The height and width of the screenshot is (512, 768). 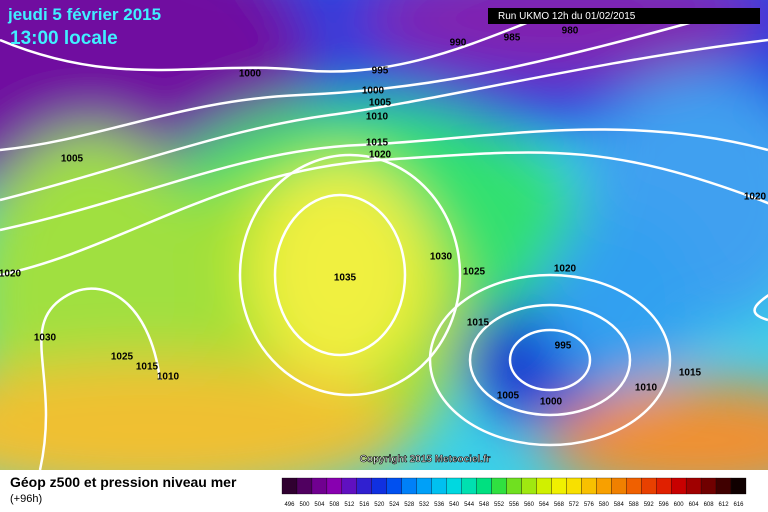 What do you see at coordinates (319, 505) in the screenshot?
I see `scale-label: 504` at bounding box center [319, 505].